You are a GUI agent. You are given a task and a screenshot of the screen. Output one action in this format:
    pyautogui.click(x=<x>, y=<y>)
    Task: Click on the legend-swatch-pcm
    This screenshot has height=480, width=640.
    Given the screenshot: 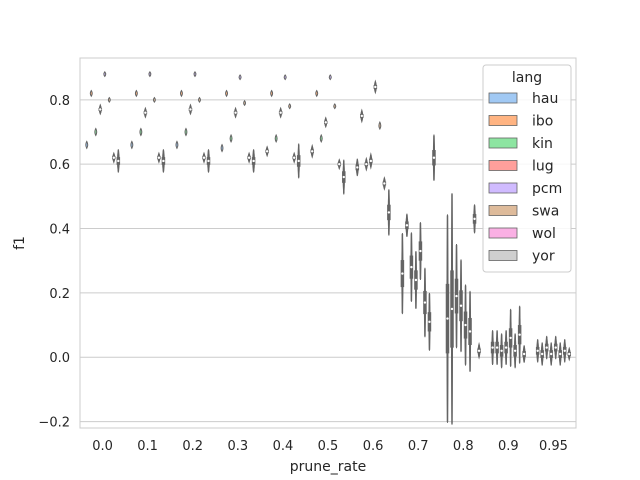 What is the action you would take?
    pyautogui.click(x=503, y=188)
    